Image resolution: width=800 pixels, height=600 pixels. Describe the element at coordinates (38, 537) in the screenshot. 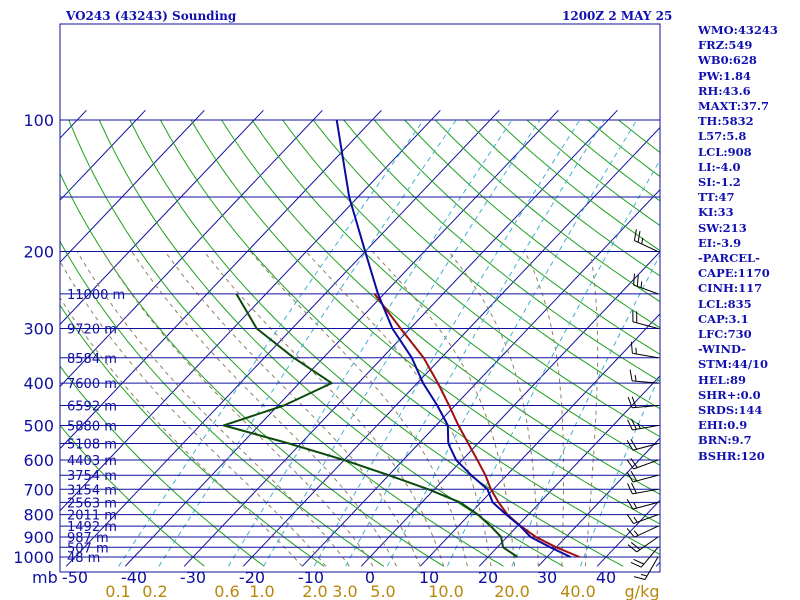

I see `pressure-tick-label: 900` at that location.